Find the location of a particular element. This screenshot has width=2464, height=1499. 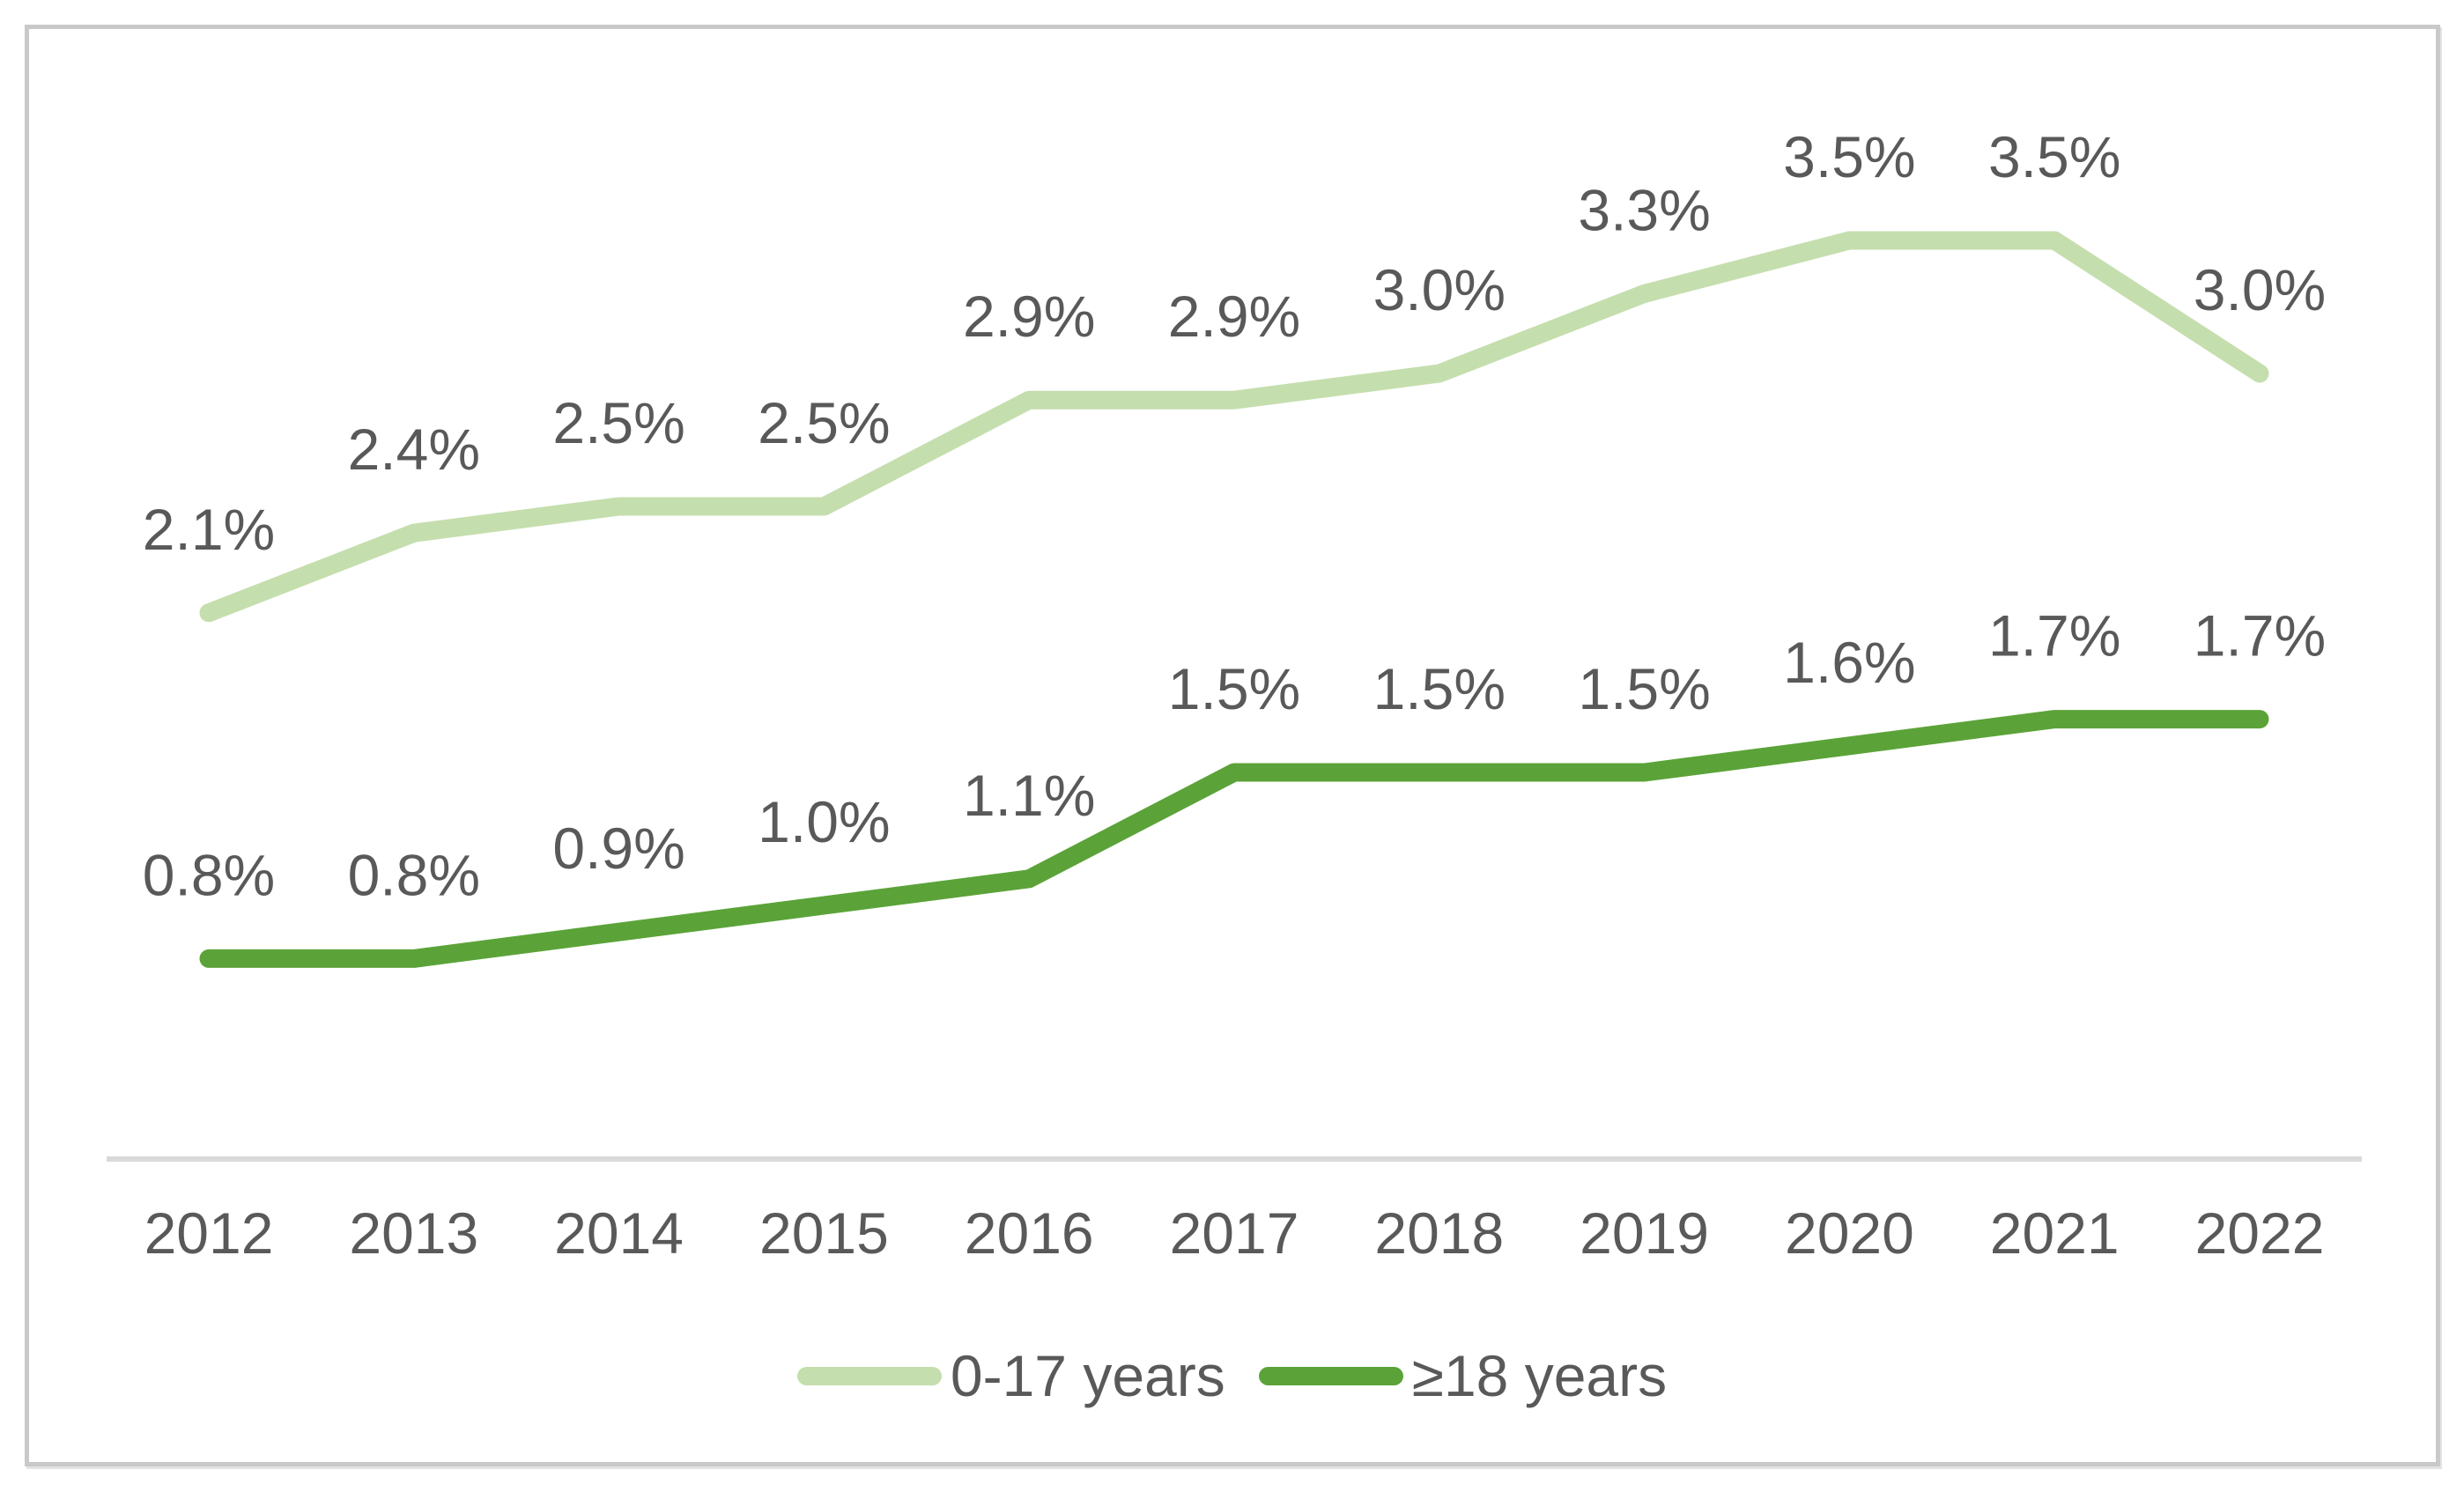

data-label: 1.0% is located at coordinates (824, 822).